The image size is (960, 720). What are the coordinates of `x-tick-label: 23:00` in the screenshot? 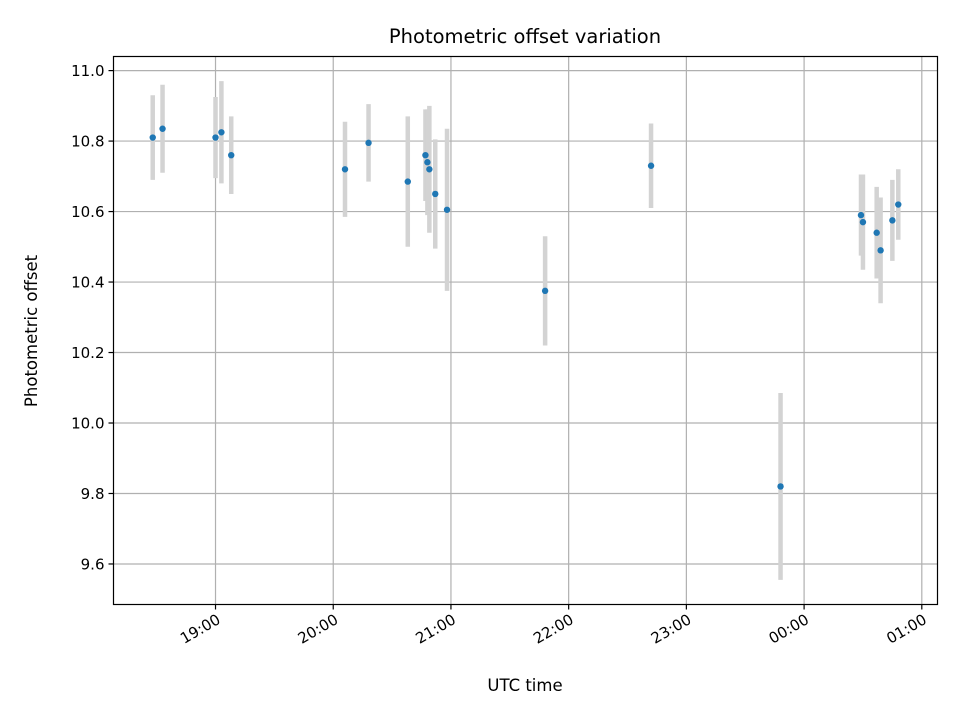 It's located at (671, 628).